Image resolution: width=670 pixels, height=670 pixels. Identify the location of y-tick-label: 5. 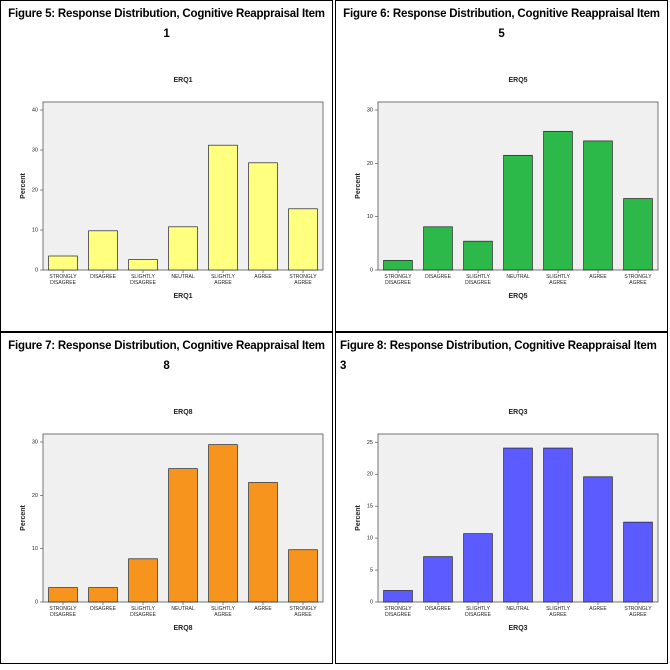
(371, 571).